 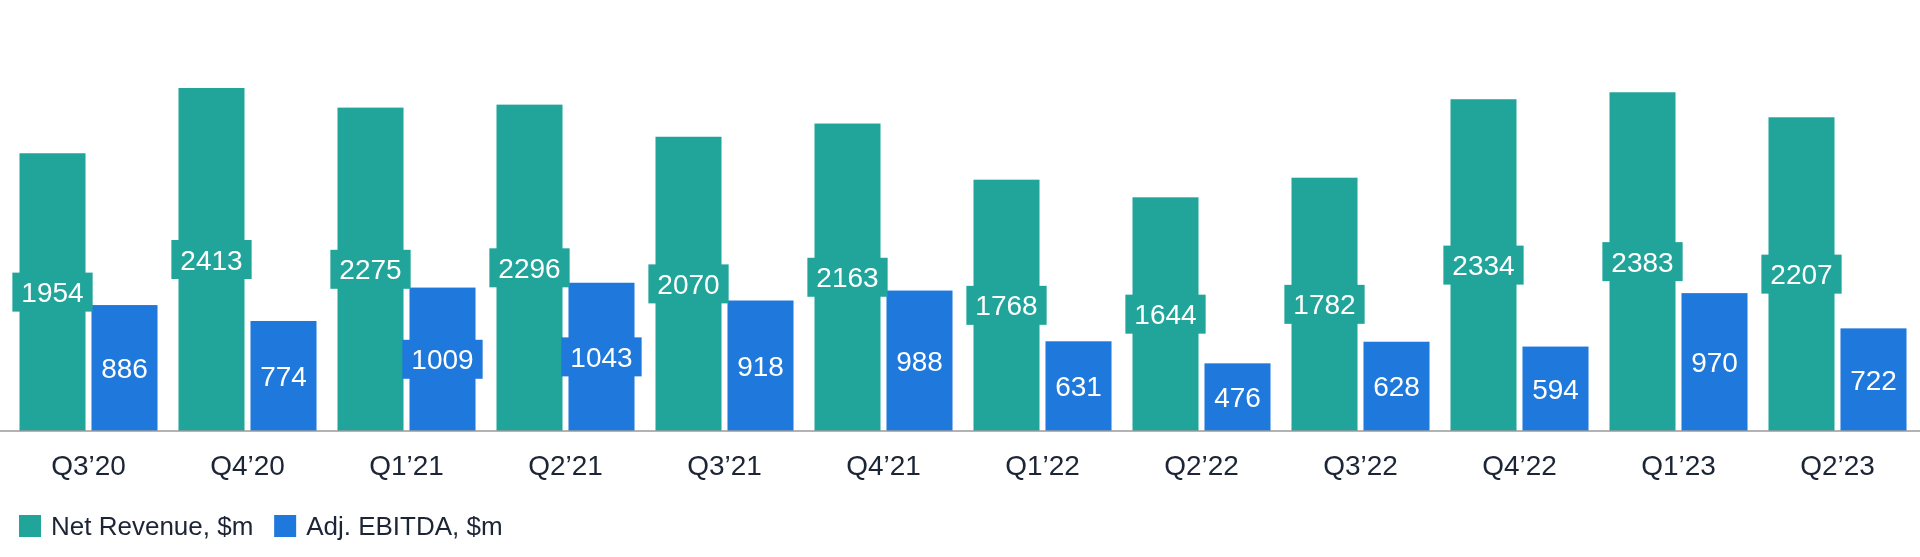 What do you see at coordinates (1360, 465) in the screenshot?
I see `x-tick-label: Q3’22` at bounding box center [1360, 465].